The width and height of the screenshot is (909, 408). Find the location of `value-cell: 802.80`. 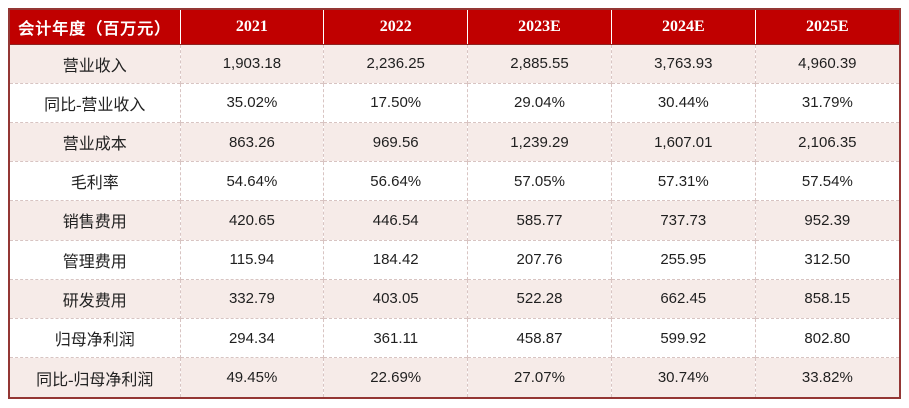

value-cell: 802.80 is located at coordinates (826, 338).